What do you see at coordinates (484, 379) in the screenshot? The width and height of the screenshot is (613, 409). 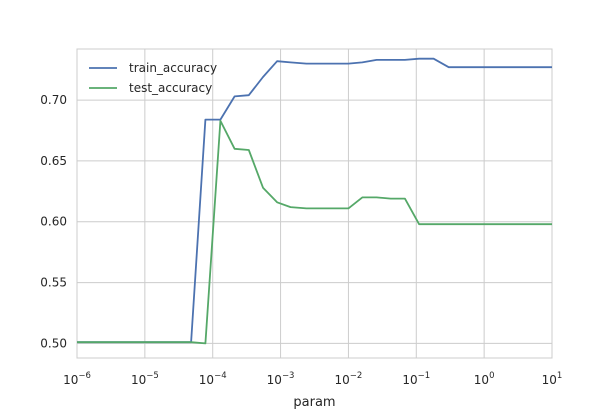 I see `x-tick-label: 10⁰` at bounding box center [484, 379].